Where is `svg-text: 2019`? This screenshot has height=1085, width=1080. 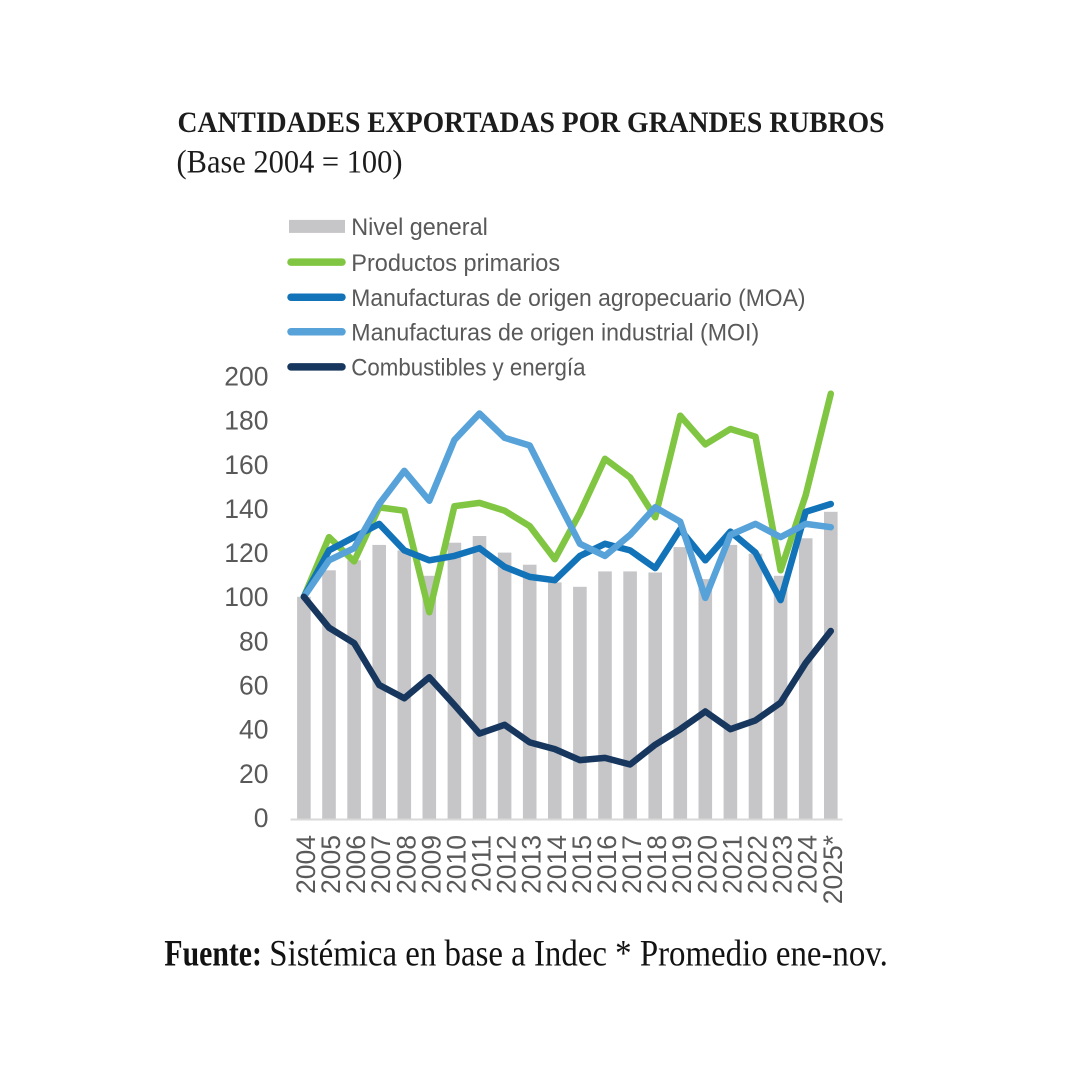 svg-text: 2019 is located at coordinates (682, 864).